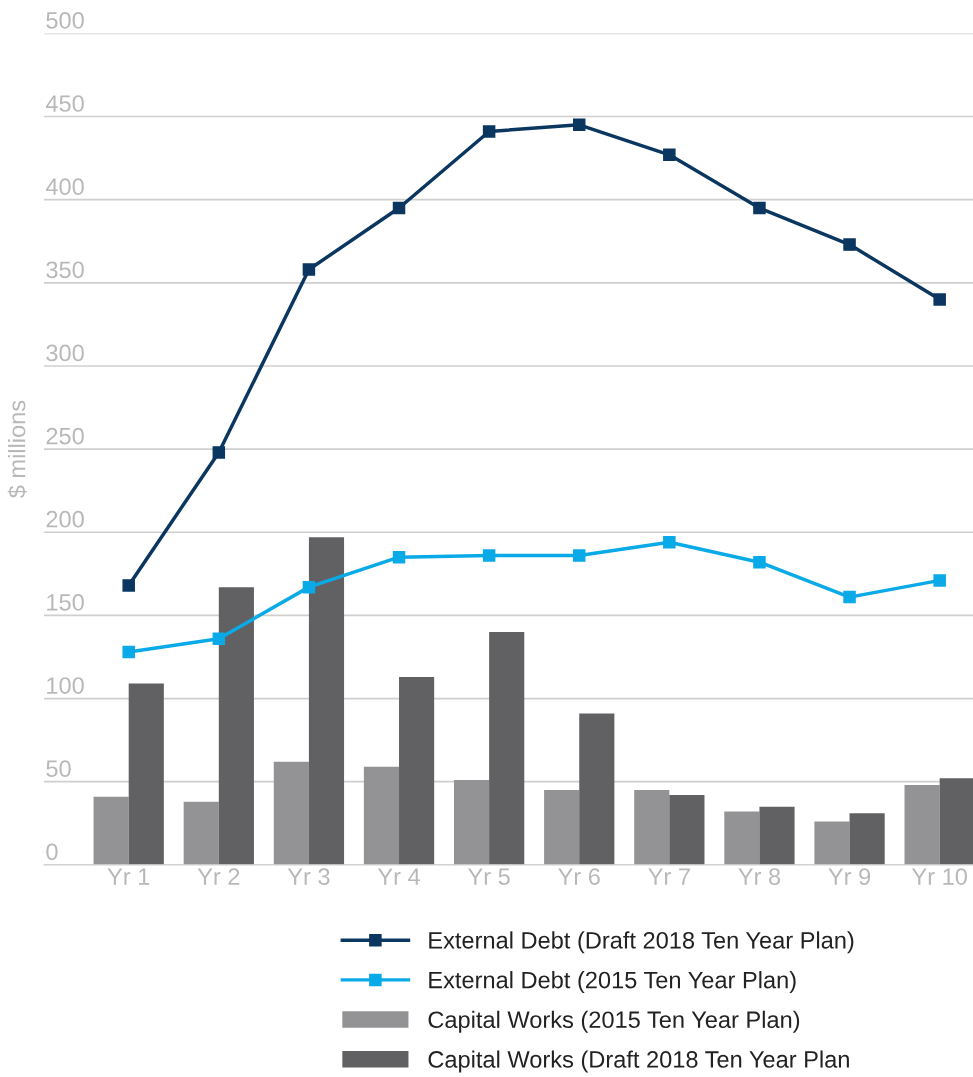 The width and height of the screenshot is (973, 1077). What do you see at coordinates (849, 876) in the screenshot?
I see `x-tick-label: Yr 9` at bounding box center [849, 876].